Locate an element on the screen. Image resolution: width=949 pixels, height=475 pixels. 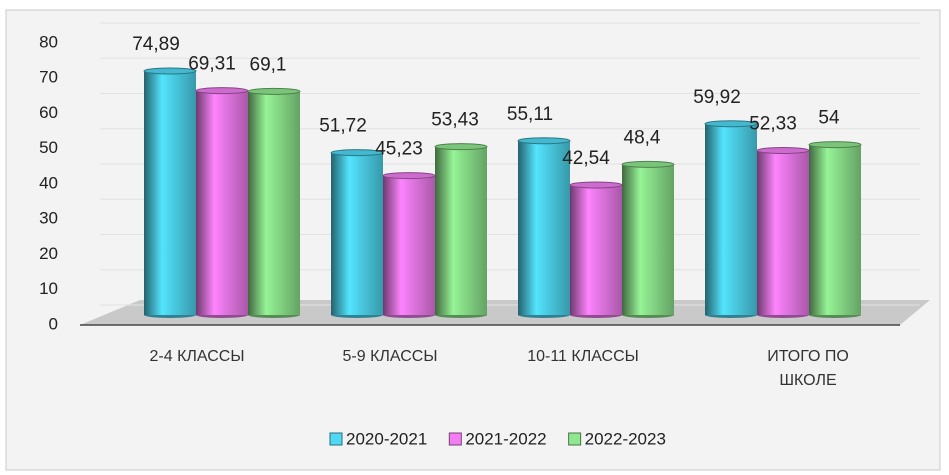
data-label: 48,4 is located at coordinates (642, 137).